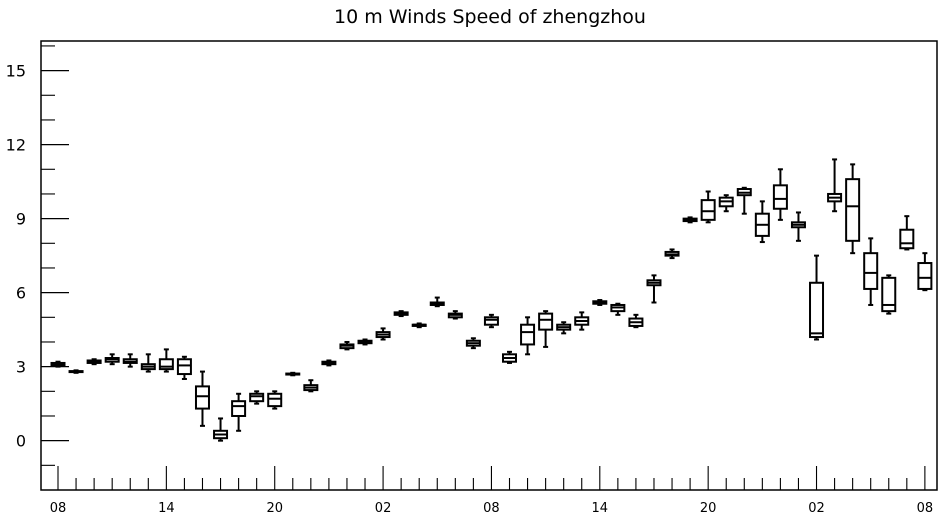 This screenshot has width=945, height=520. What do you see at coordinates (21, 367) in the screenshot?
I see `y-tick-label: 3` at bounding box center [21, 367].